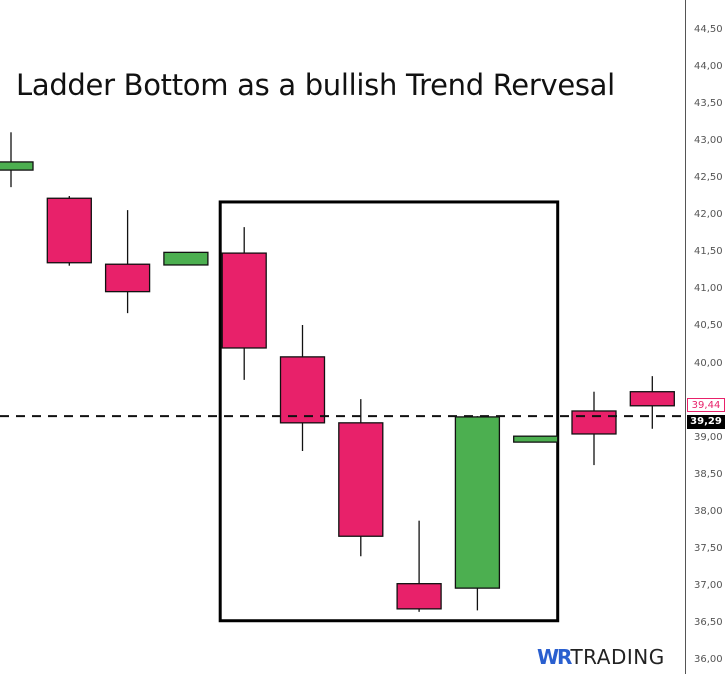 The width and height of the screenshot is (726, 674). Describe the element at coordinates (708, 585) in the screenshot. I see `y-tick-label: 37,00` at that location.